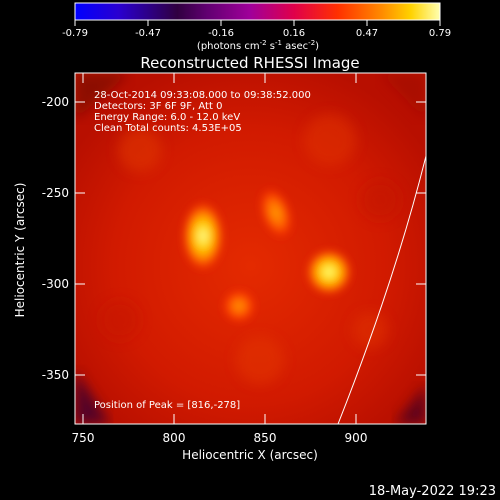  What do you see at coordinates (174, 438) in the screenshot?
I see `x-tick-label: 800` at bounding box center [174, 438].